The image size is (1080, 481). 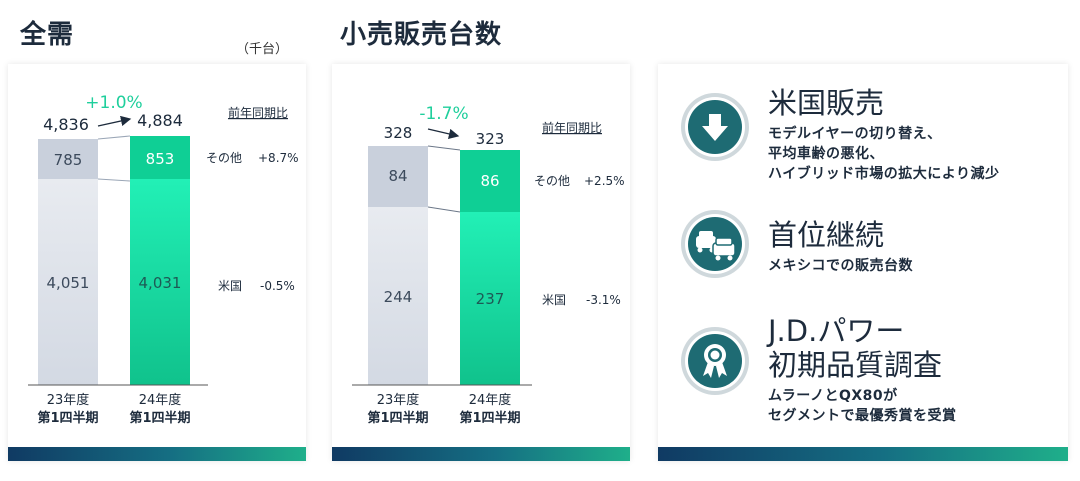 I want to click on cars-icon, so click(x=715, y=244).